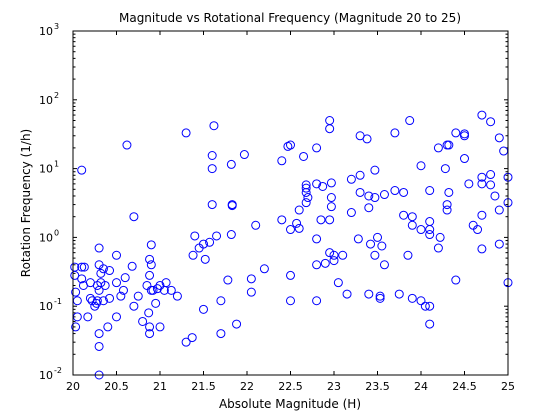 This screenshot has width=560, height=420. Describe the element at coordinates (160, 386) in the screenshot. I see `x-tick-label: 21` at that location.